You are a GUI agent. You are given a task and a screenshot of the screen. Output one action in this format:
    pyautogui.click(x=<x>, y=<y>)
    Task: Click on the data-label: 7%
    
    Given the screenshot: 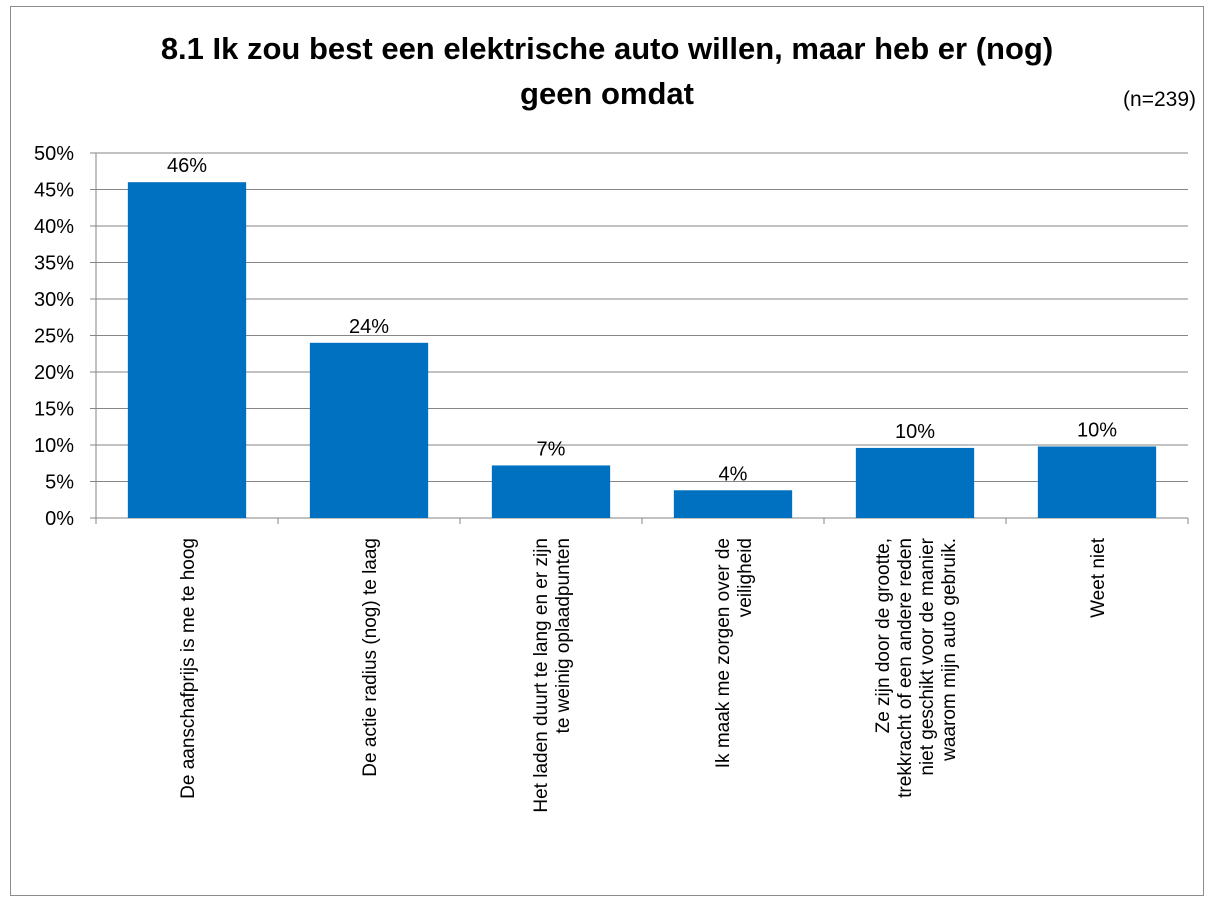 What is the action you would take?
    pyautogui.click(x=551, y=449)
    